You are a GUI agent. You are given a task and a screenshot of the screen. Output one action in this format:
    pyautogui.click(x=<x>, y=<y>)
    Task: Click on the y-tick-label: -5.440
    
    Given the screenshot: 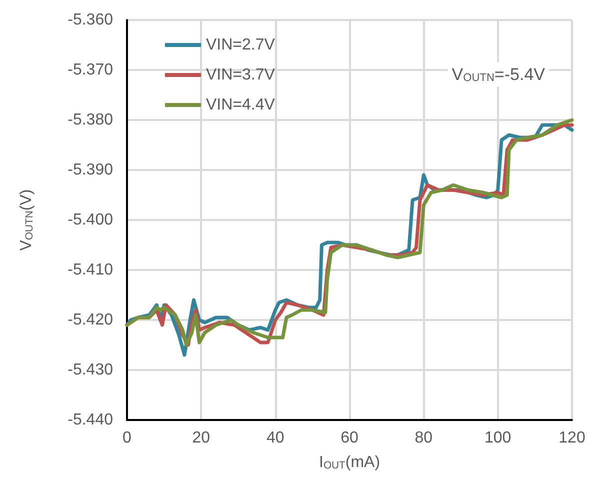 What is the action you would take?
    pyautogui.click(x=91, y=420)
    